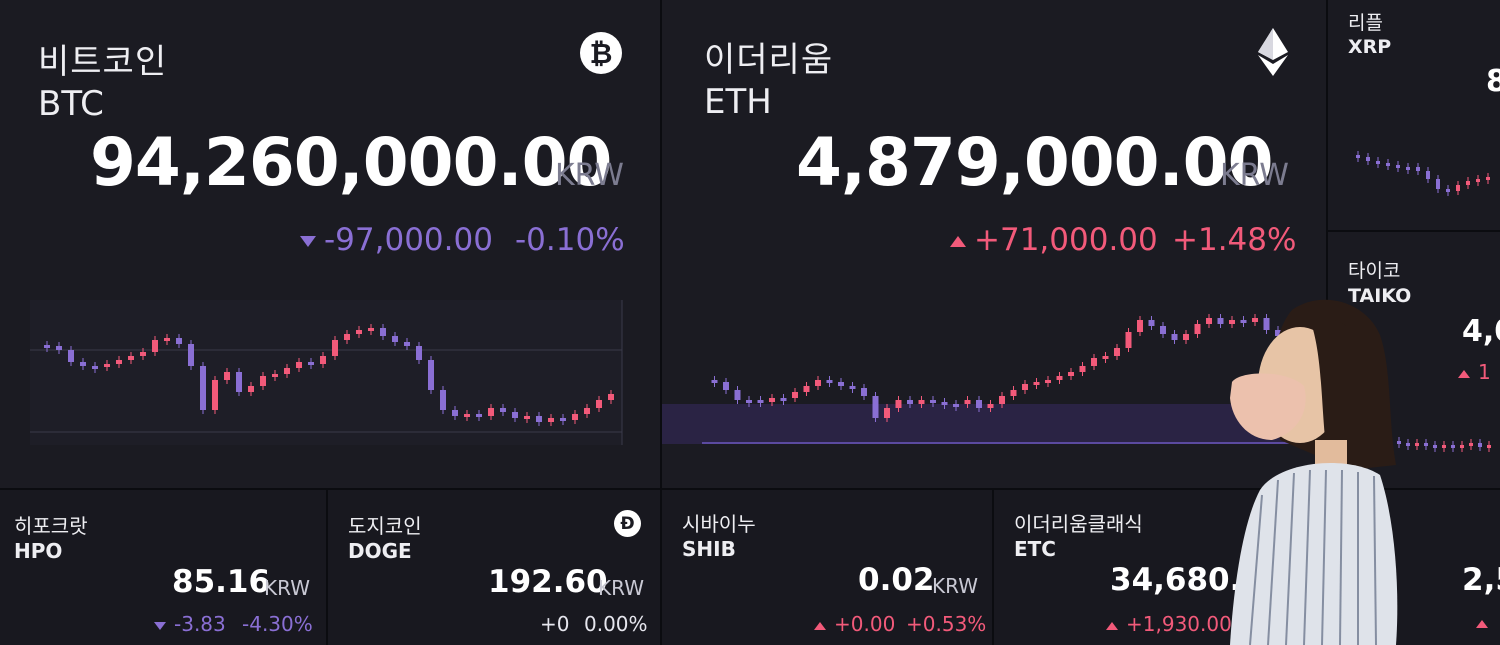 Image resolution: width=1500 pixels, height=645 pixels. What do you see at coordinates (1484, 372) in the screenshot?
I see `taiko-change-value: 1` at bounding box center [1484, 372].